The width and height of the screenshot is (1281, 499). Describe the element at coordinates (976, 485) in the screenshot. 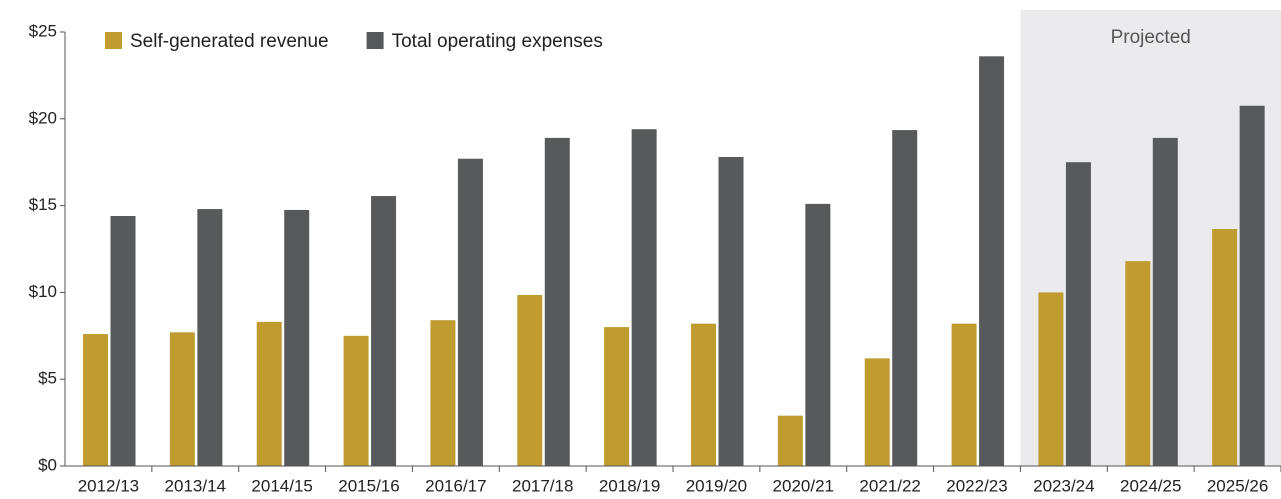

I see `x-tick-label: 2022/23` at that location.